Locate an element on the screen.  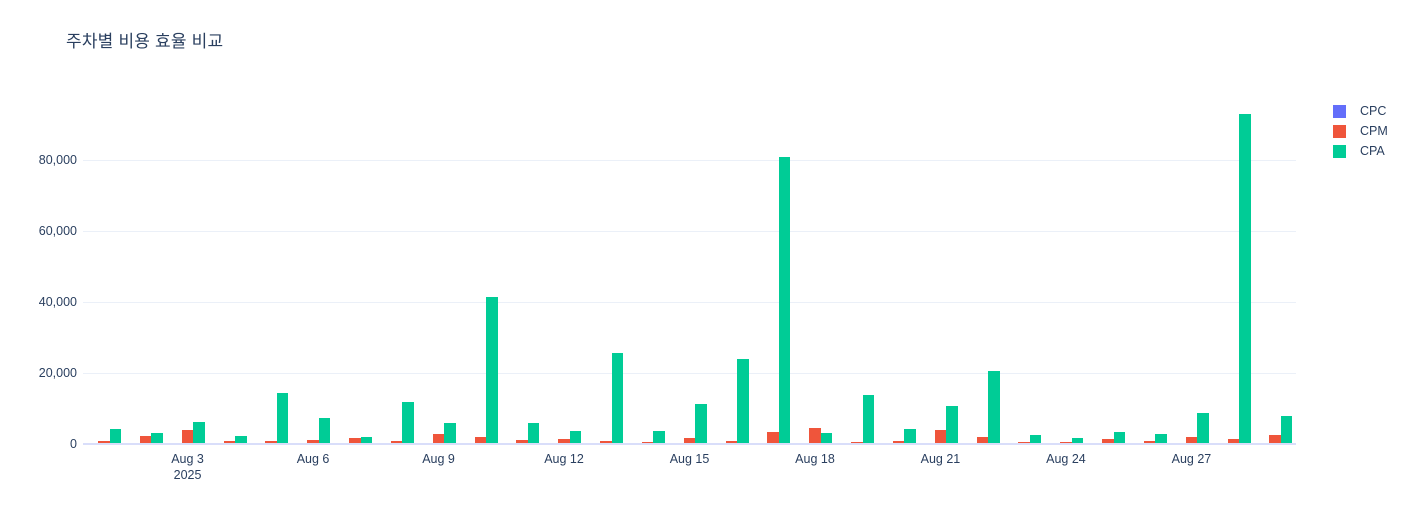
x-axis-year-label: 2025 is located at coordinates (187, 475).